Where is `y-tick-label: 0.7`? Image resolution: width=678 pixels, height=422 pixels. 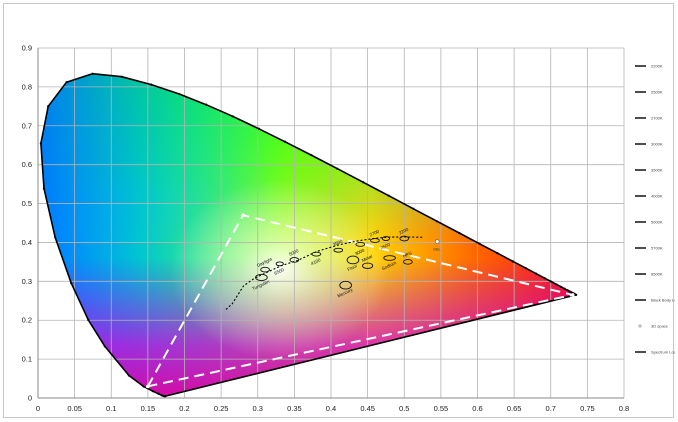 y-tick-label: 0.7 is located at coordinates (27, 125).